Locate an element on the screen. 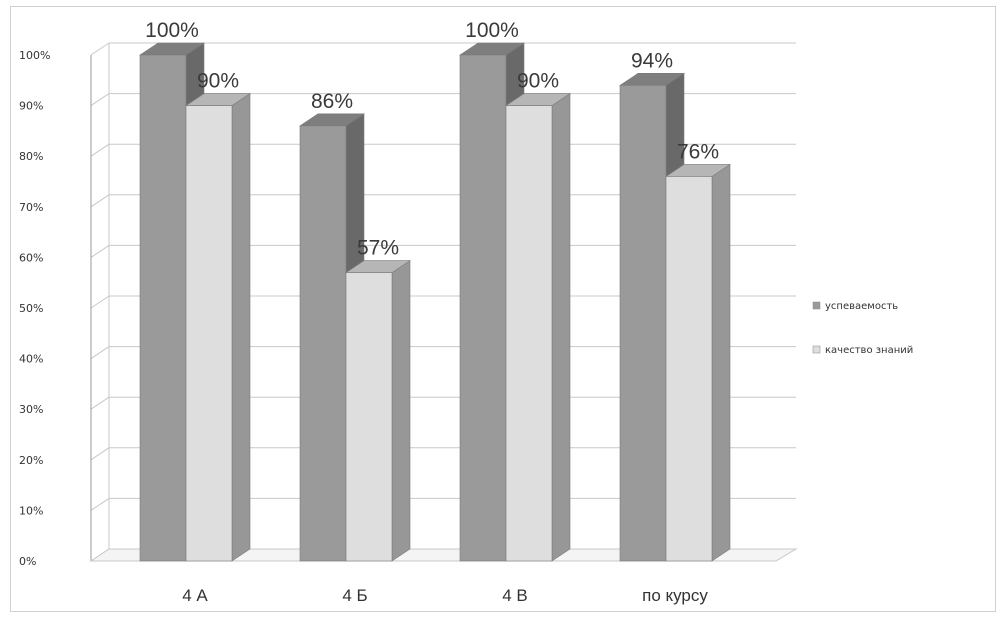 The height and width of the screenshot is (617, 1003). y-tick-label: 70% is located at coordinates (31, 207).